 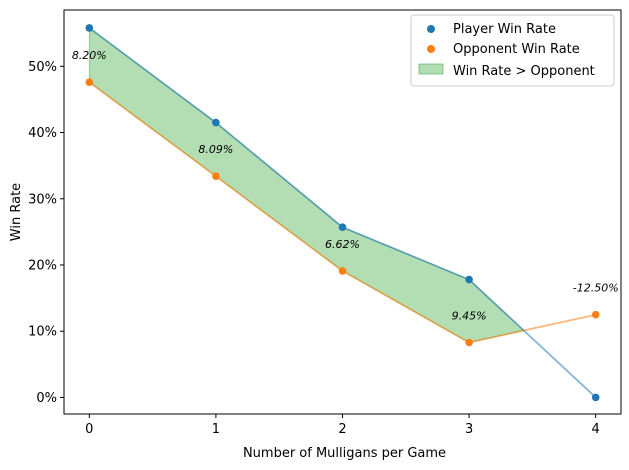 What do you see at coordinates (89, 55) in the screenshot?
I see `difference-label: 8.20%` at bounding box center [89, 55].